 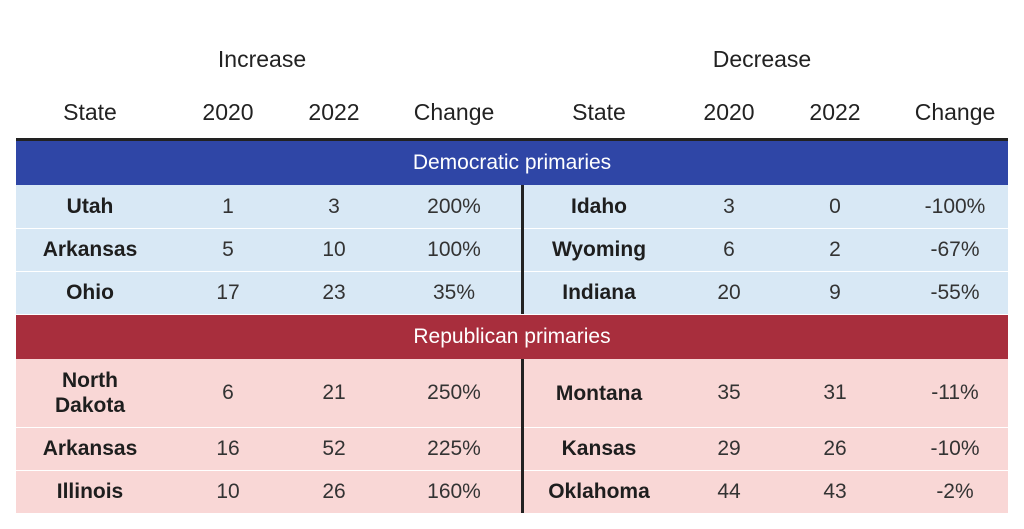 What do you see at coordinates (835, 392) in the screenshot?
I see `decrease-year-2022-cell: 31` at bounding box center [835, 392].